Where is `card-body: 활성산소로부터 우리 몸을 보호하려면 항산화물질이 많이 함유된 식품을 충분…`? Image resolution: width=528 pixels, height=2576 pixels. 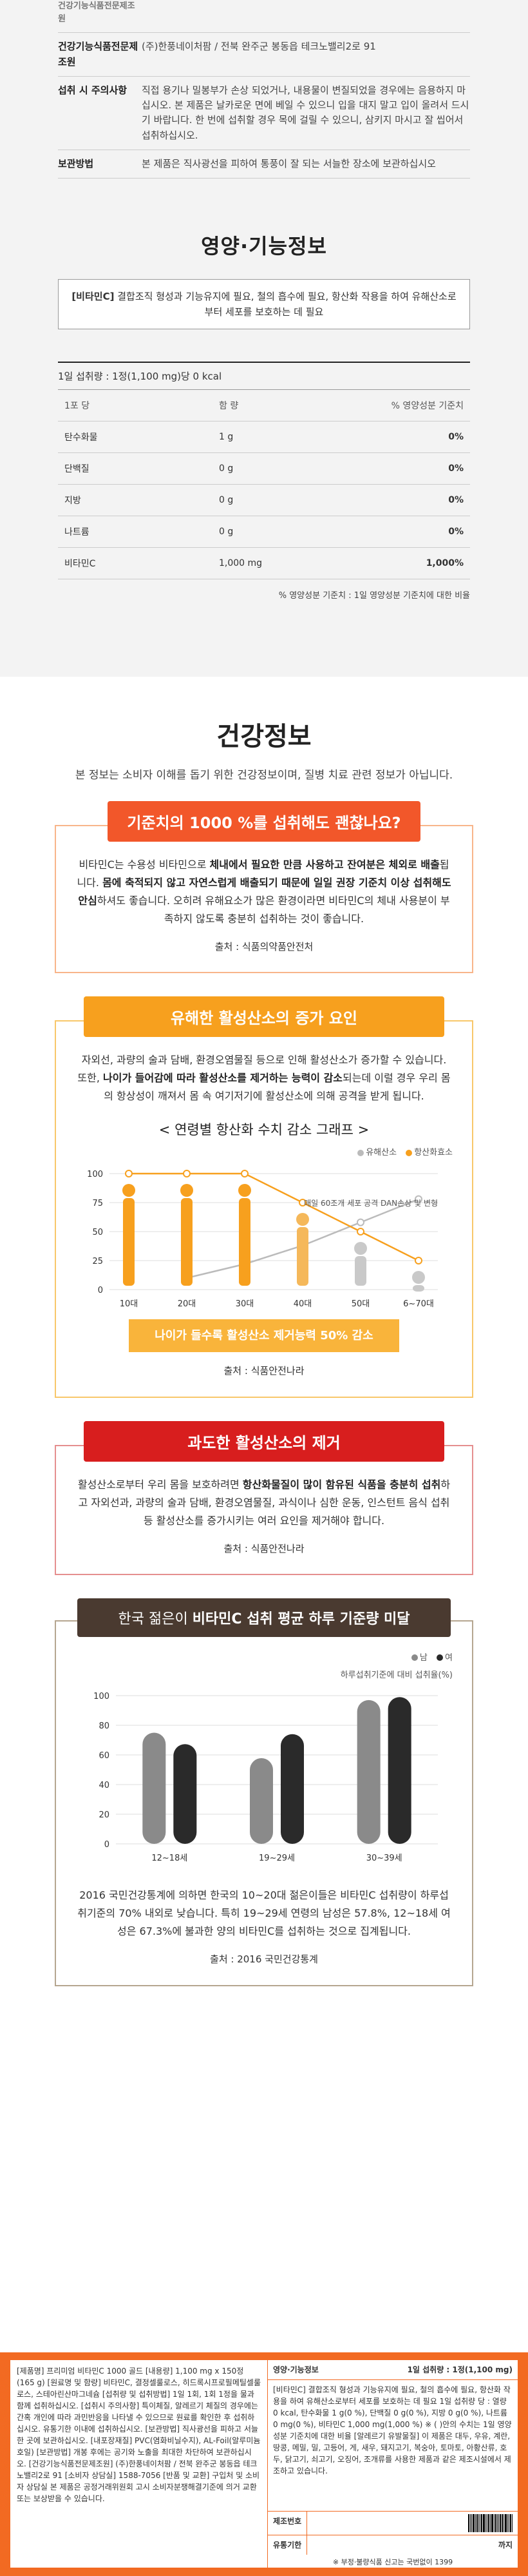 card-body: 활성산소로부터 우리 몸을 보호하려면 항산화물질이 많이 함유된 식품을 충분… is located at coordinates (264, 1509).